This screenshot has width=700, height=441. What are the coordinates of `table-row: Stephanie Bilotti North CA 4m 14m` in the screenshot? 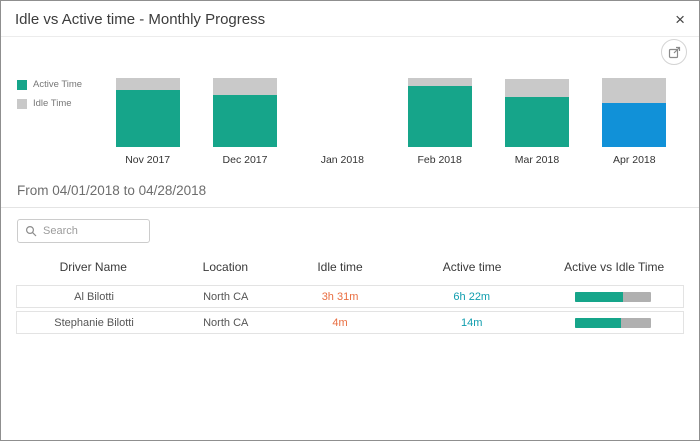 It's located at (350, 322).